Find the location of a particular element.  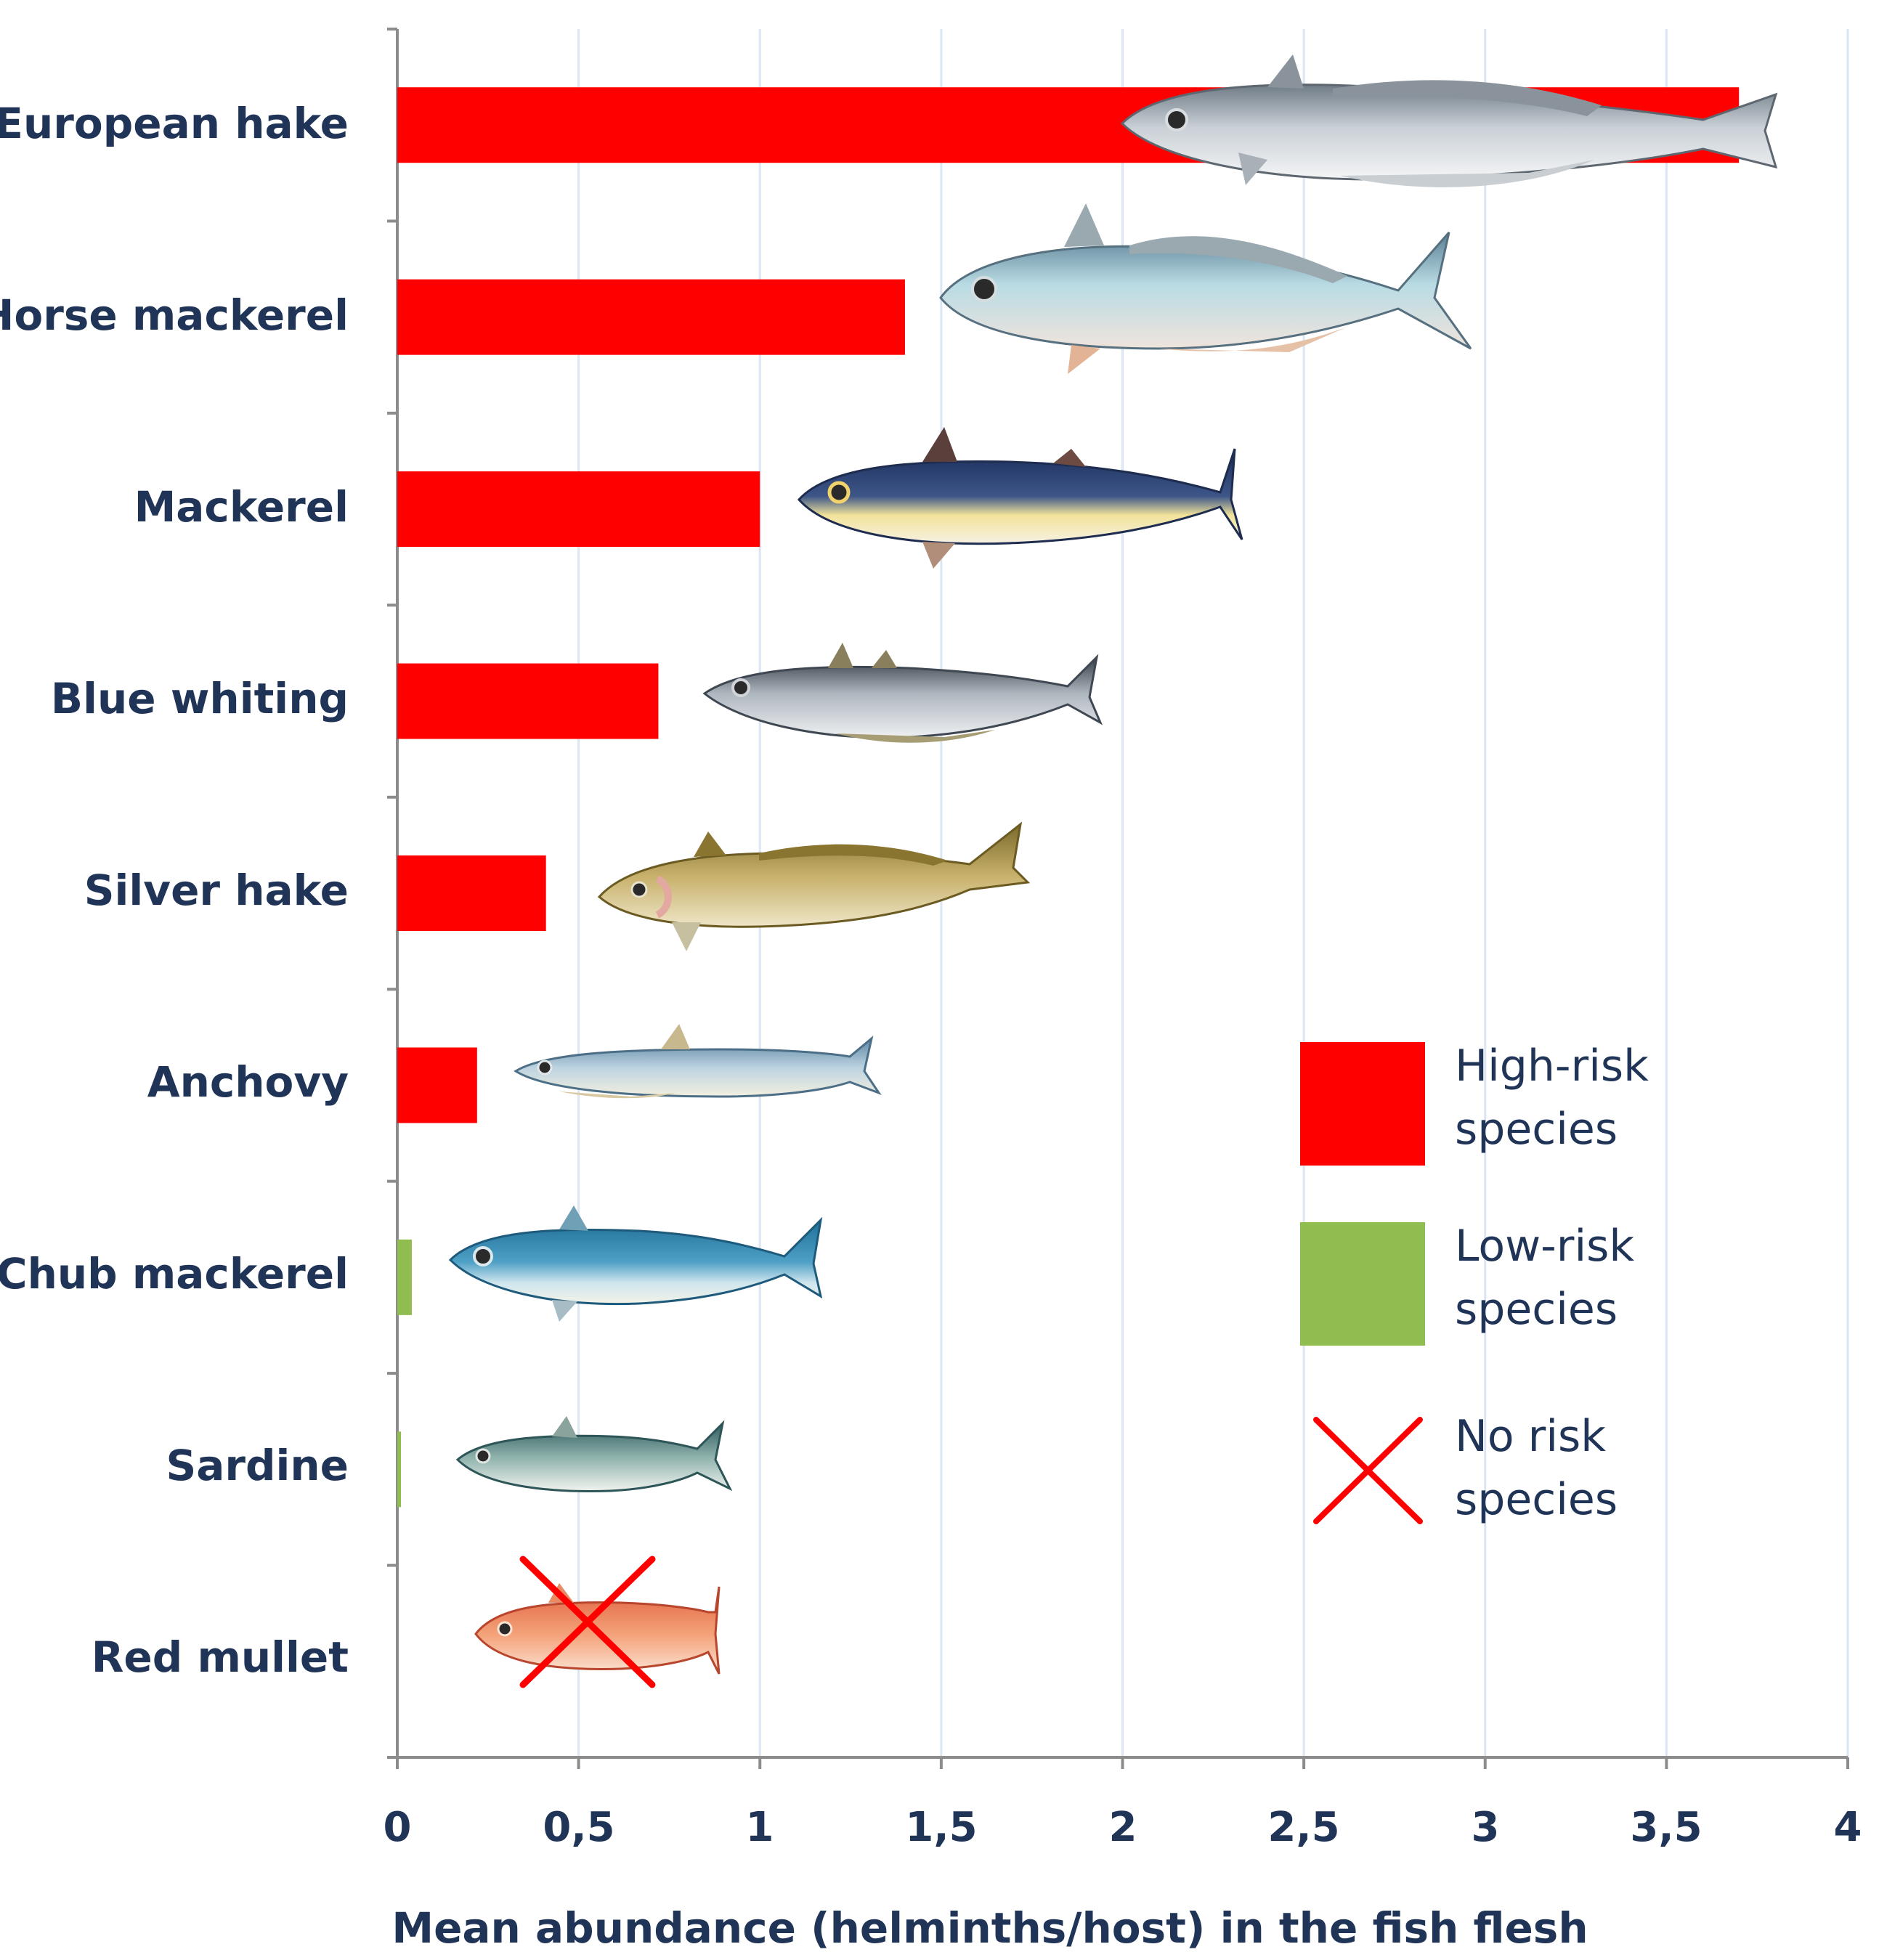

x-tick-label: 1,5 is located at coordinates (941, 1828).